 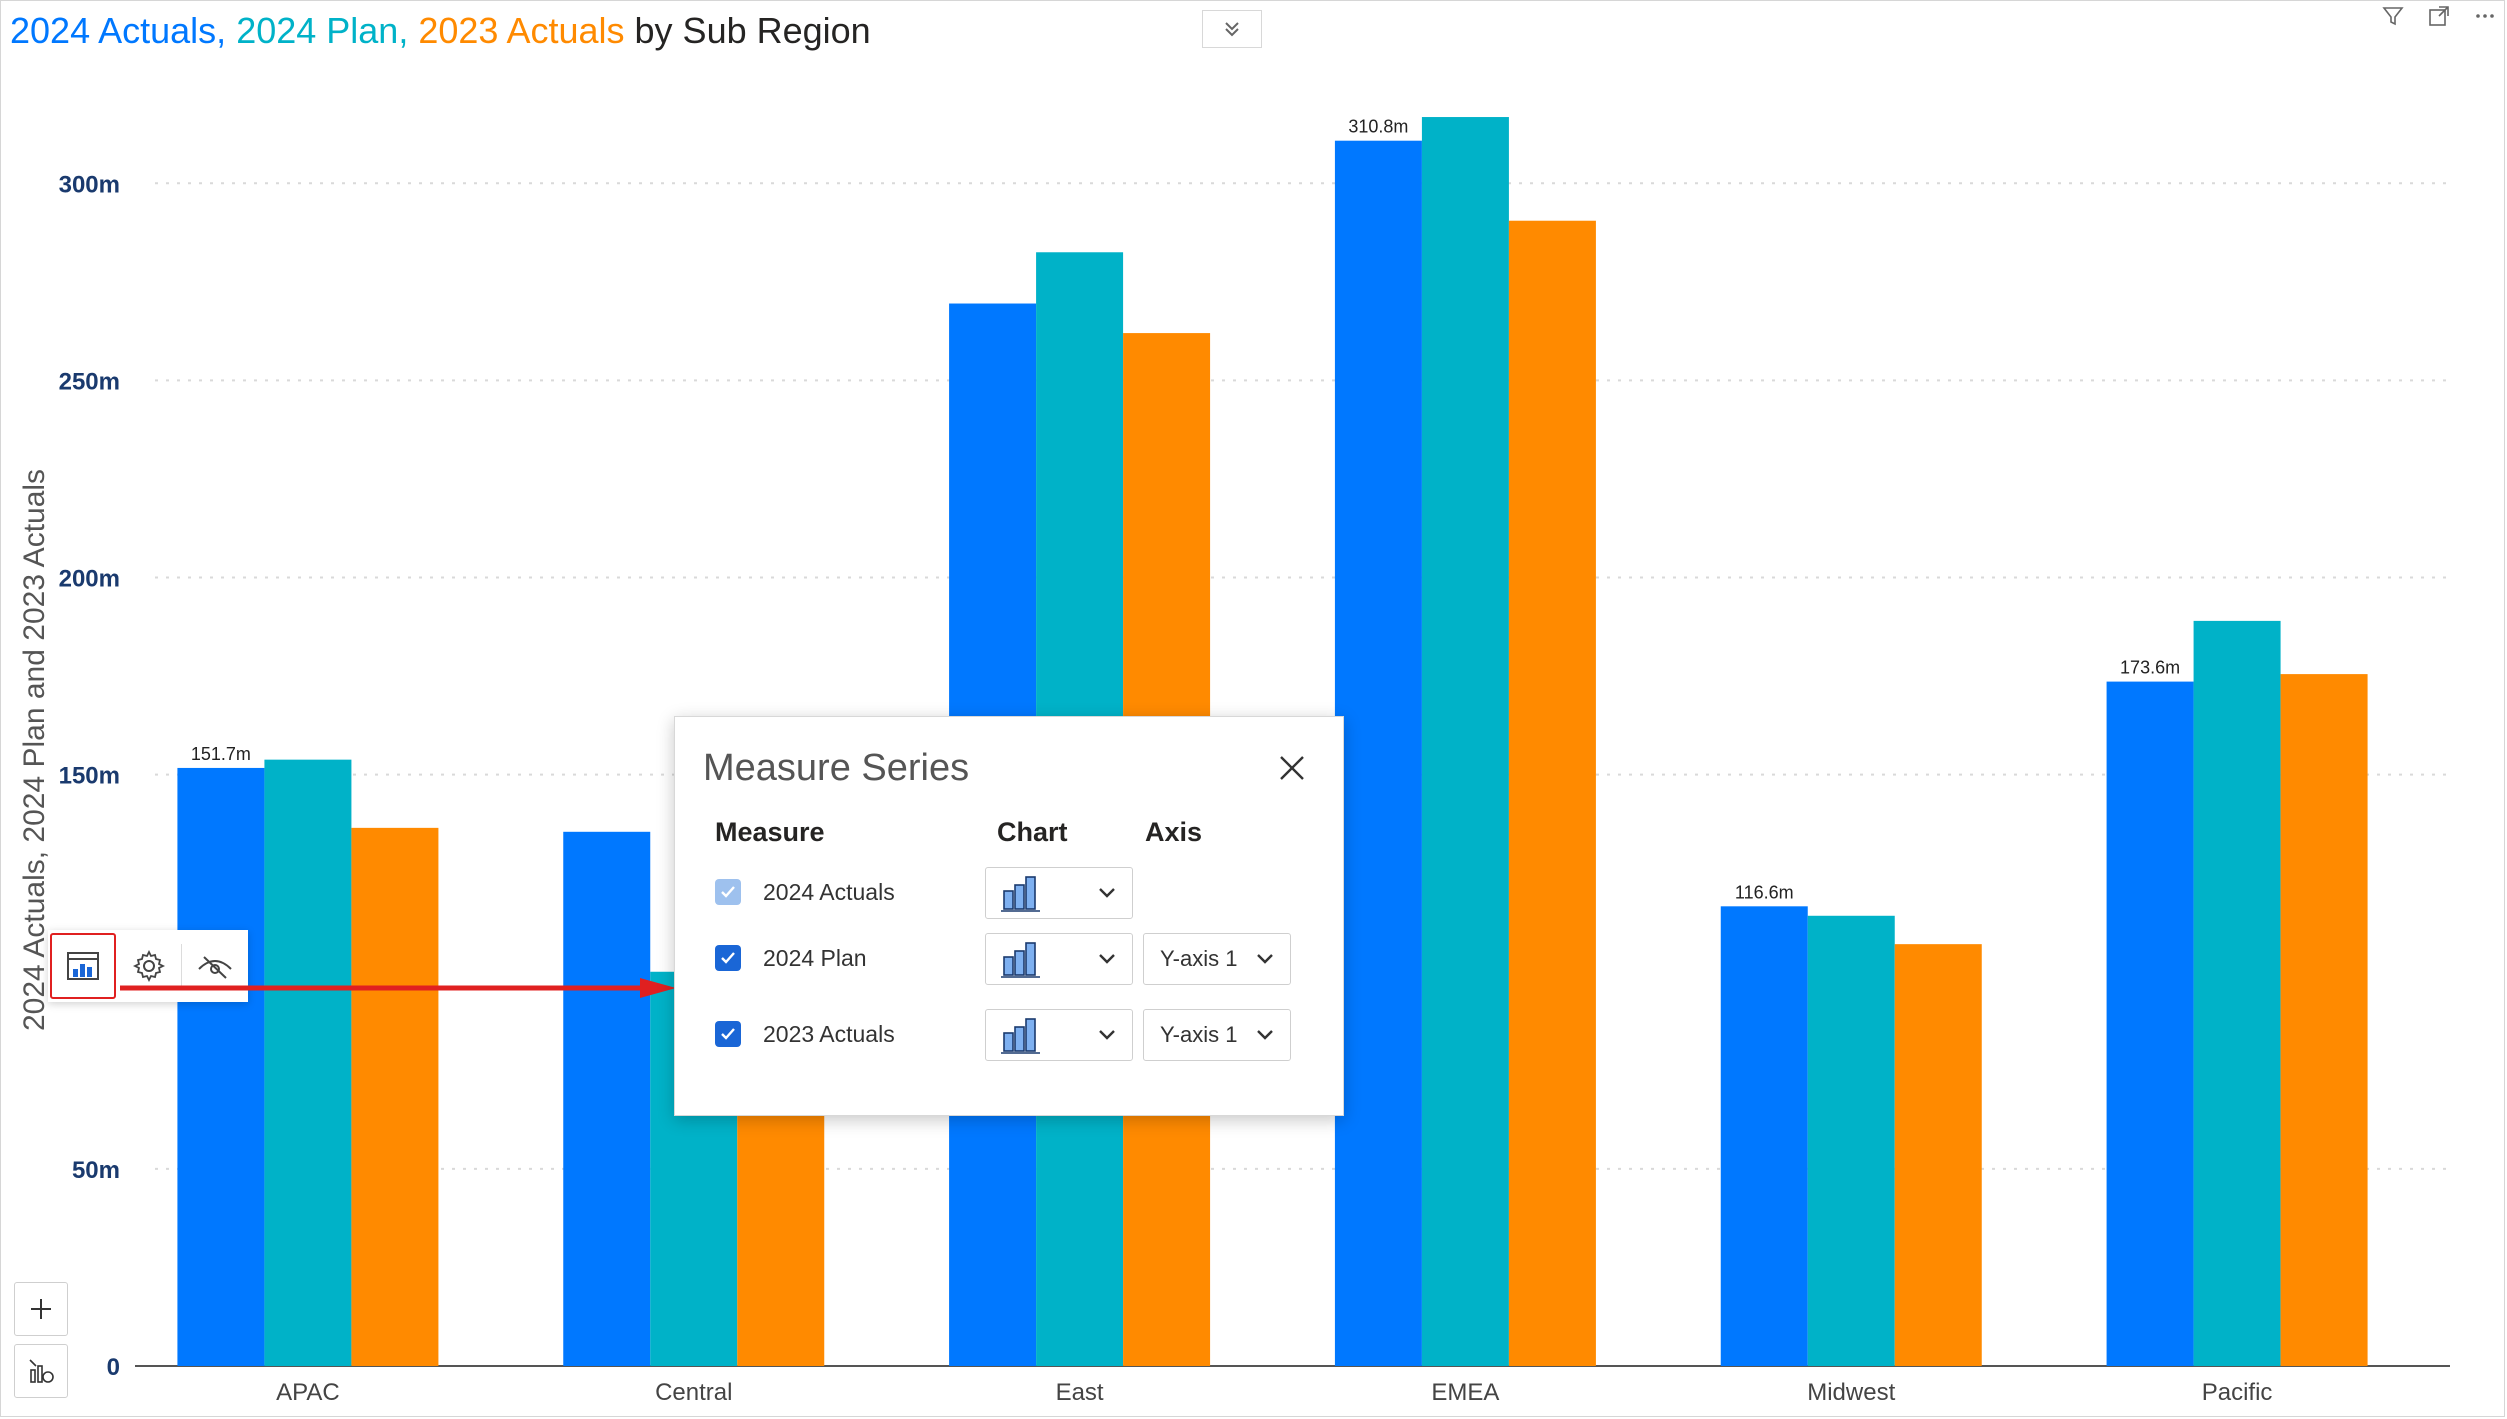 I want to click on settings-button, so click(x=149, y=966).